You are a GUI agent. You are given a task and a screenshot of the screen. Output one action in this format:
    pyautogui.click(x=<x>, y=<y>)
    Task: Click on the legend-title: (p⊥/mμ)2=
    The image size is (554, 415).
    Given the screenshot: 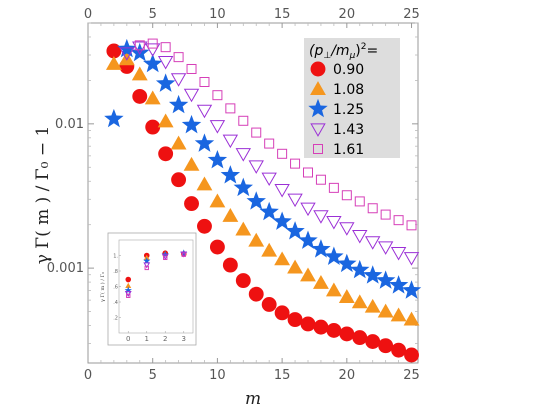 What is the action you would take?
    pyautogui.click(x=343, y=51)
    